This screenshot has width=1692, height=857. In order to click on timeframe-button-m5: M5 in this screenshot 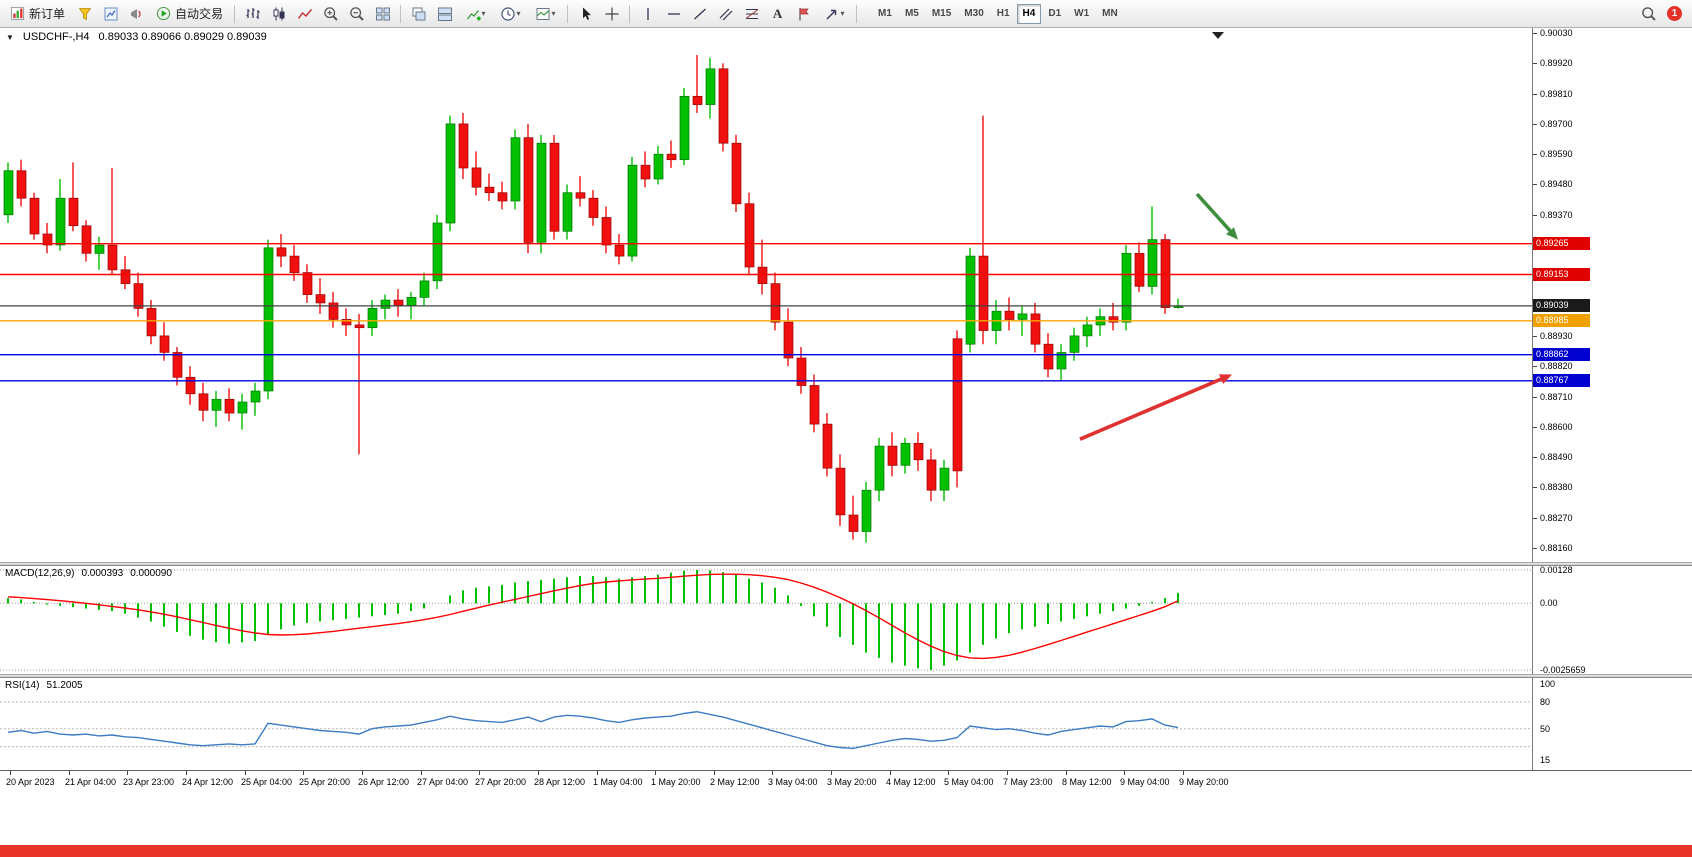, I will do `click(912, 14)`.